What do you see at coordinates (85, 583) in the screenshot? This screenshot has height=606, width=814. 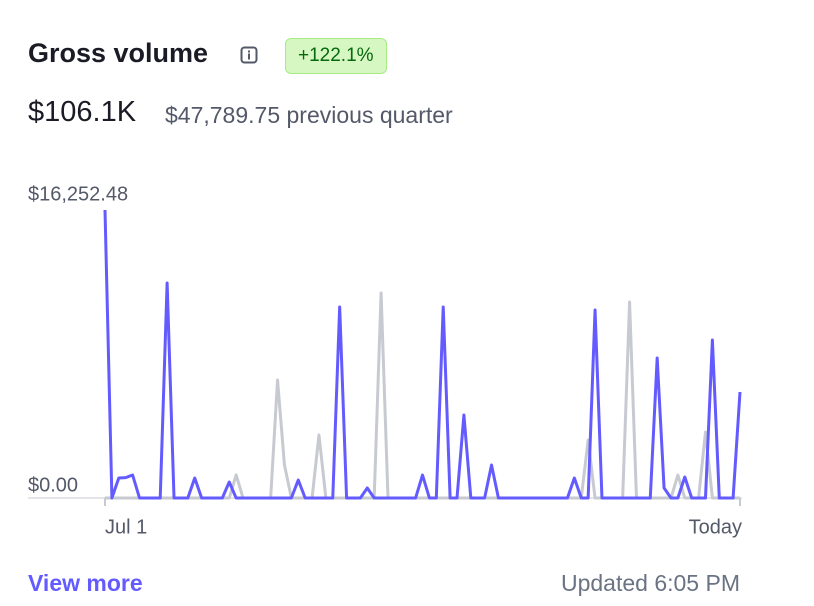 I see `view-more-link: View more` at bounding box center [85, 583].